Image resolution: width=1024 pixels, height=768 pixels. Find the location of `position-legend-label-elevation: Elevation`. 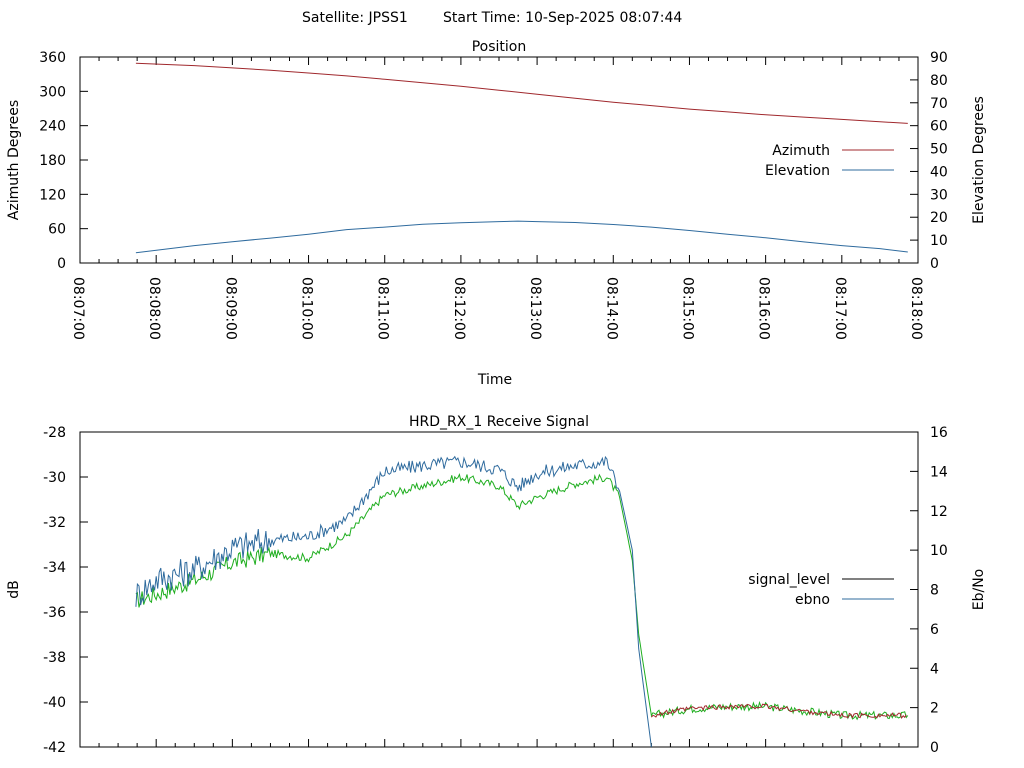

position-legend-label-elevation: Elevation is located at coordinates (797, 171).